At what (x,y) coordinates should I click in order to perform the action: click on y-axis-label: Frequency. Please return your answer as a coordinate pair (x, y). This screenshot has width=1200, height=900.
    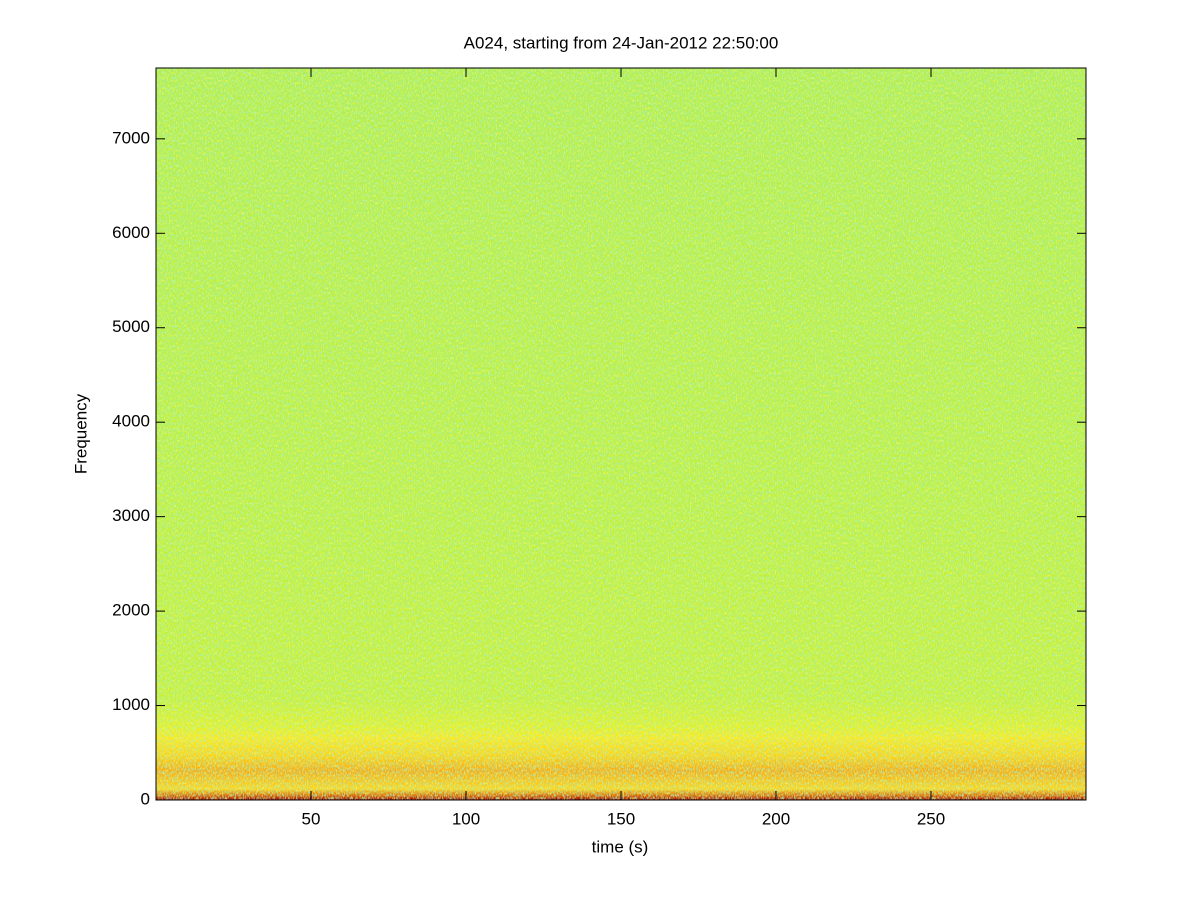
    Looking at the image, I should click on (80, 433).